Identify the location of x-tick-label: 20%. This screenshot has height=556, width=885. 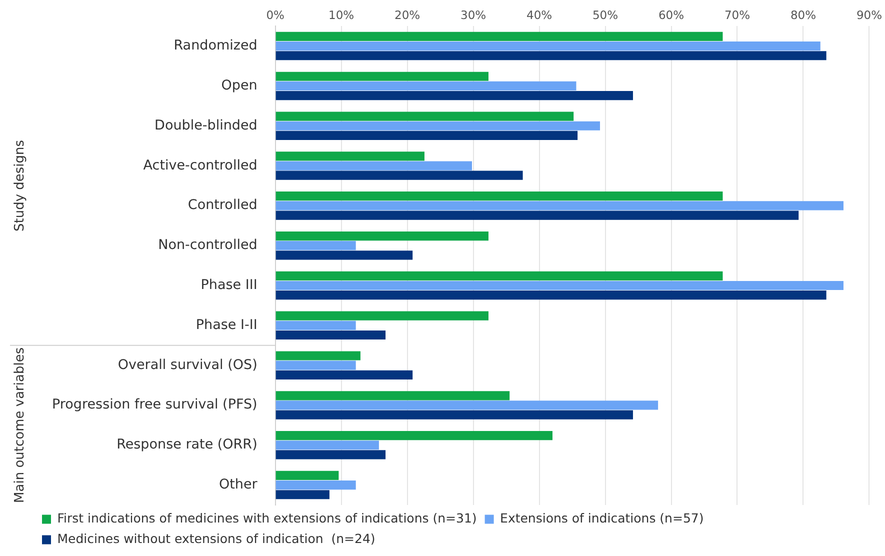
(407, 15).